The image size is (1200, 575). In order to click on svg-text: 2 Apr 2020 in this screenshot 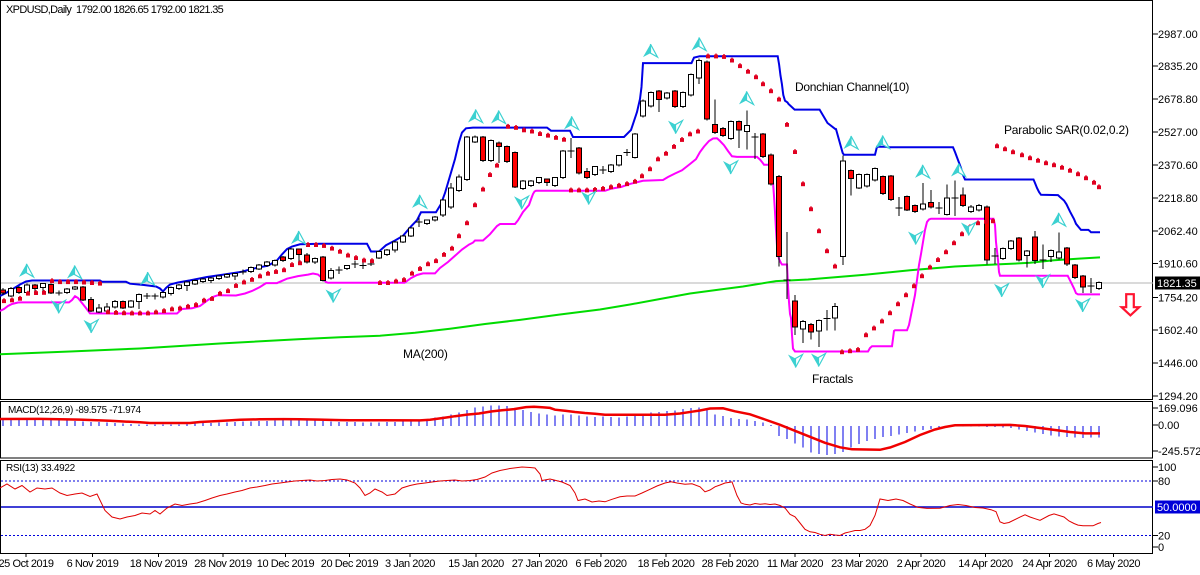, I will do `click(921, 564)`.